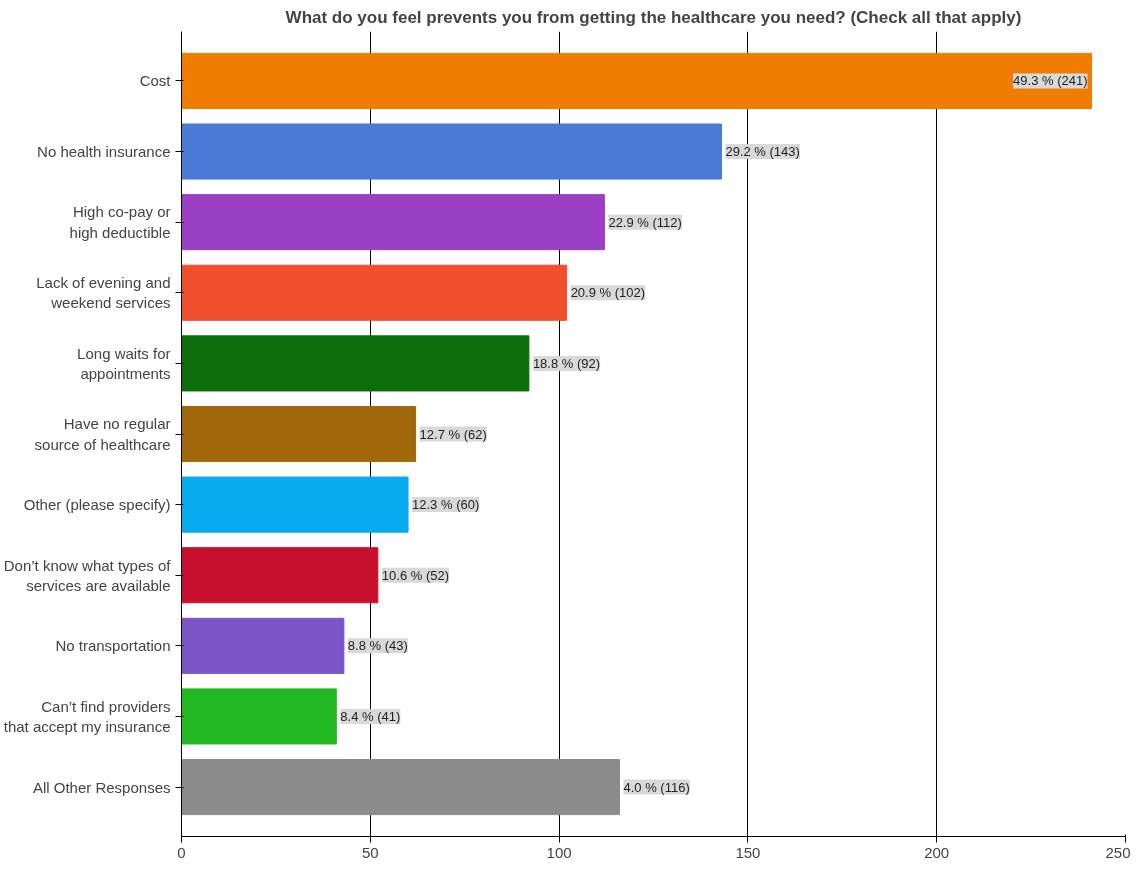 The image size is (1144, 873). I want to click on data-label: 18.8 % (92), so click(566, 363).